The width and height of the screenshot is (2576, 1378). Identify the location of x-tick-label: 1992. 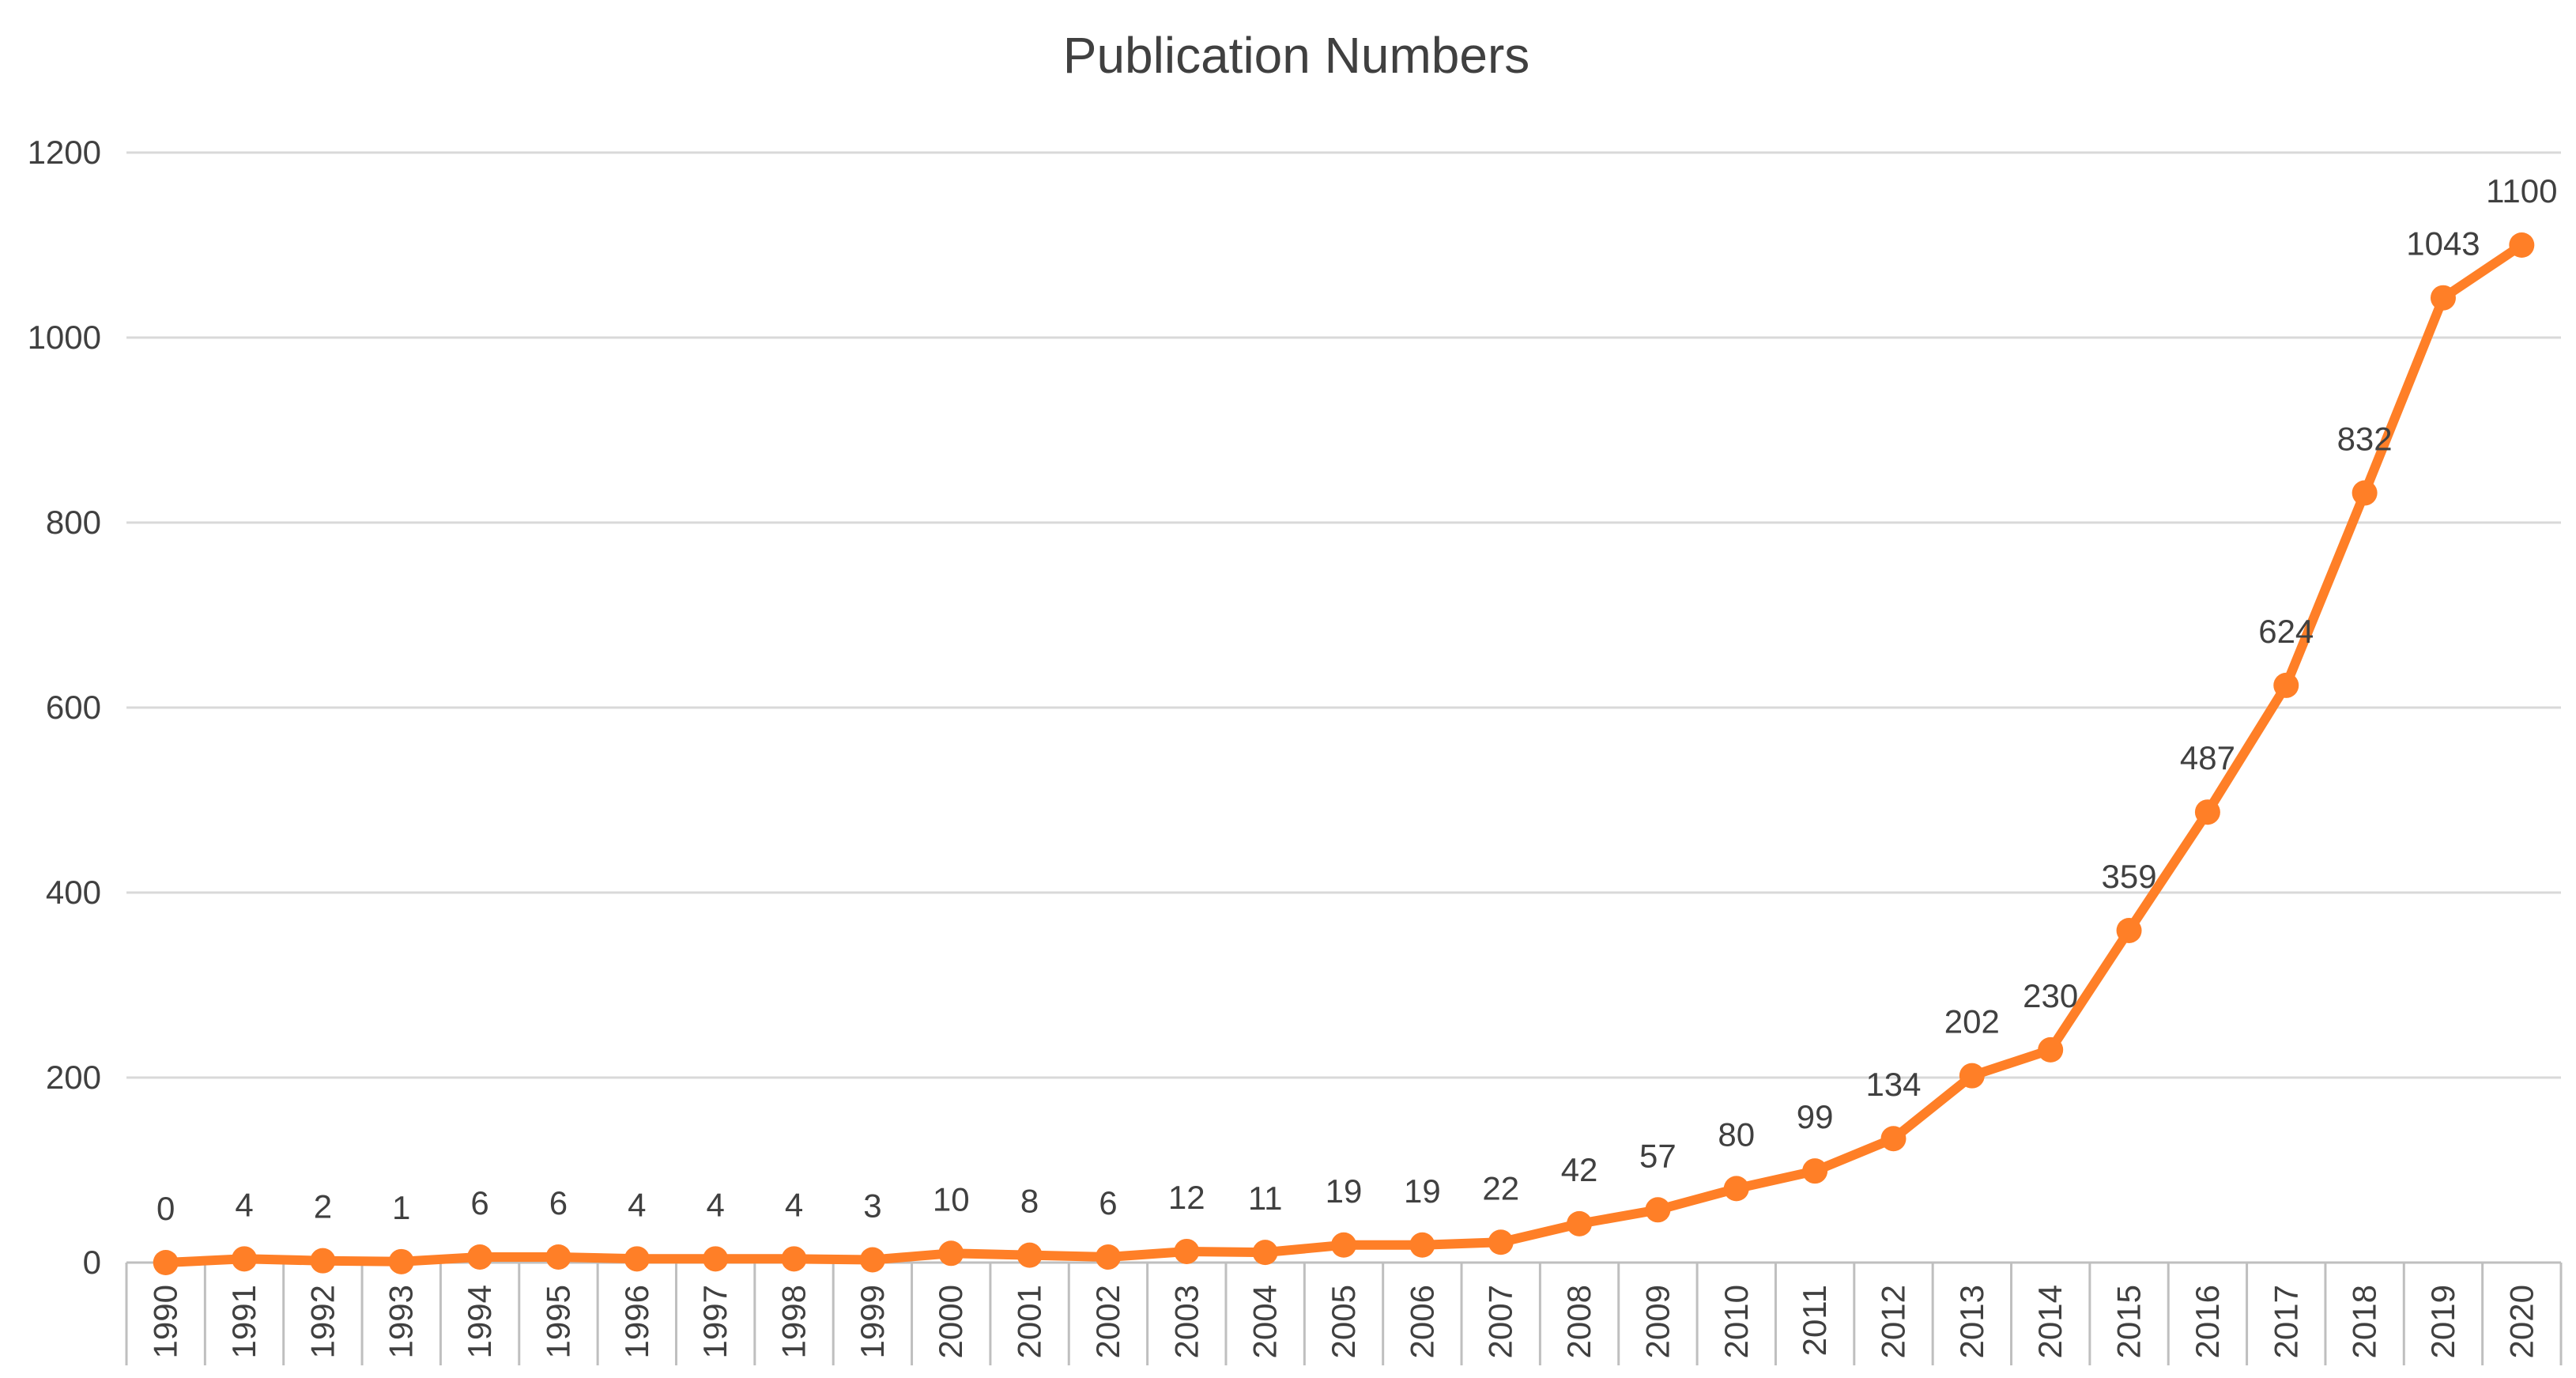
(322, 1321).